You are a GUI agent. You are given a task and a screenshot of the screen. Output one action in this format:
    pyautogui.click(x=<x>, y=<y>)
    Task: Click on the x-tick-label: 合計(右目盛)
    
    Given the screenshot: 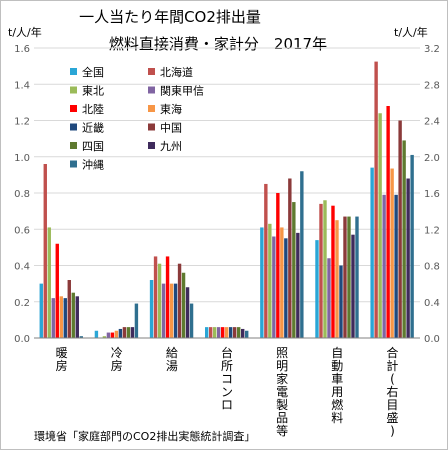 What is the action you would take?
    pyautogui.click(x=392, y=391)
    